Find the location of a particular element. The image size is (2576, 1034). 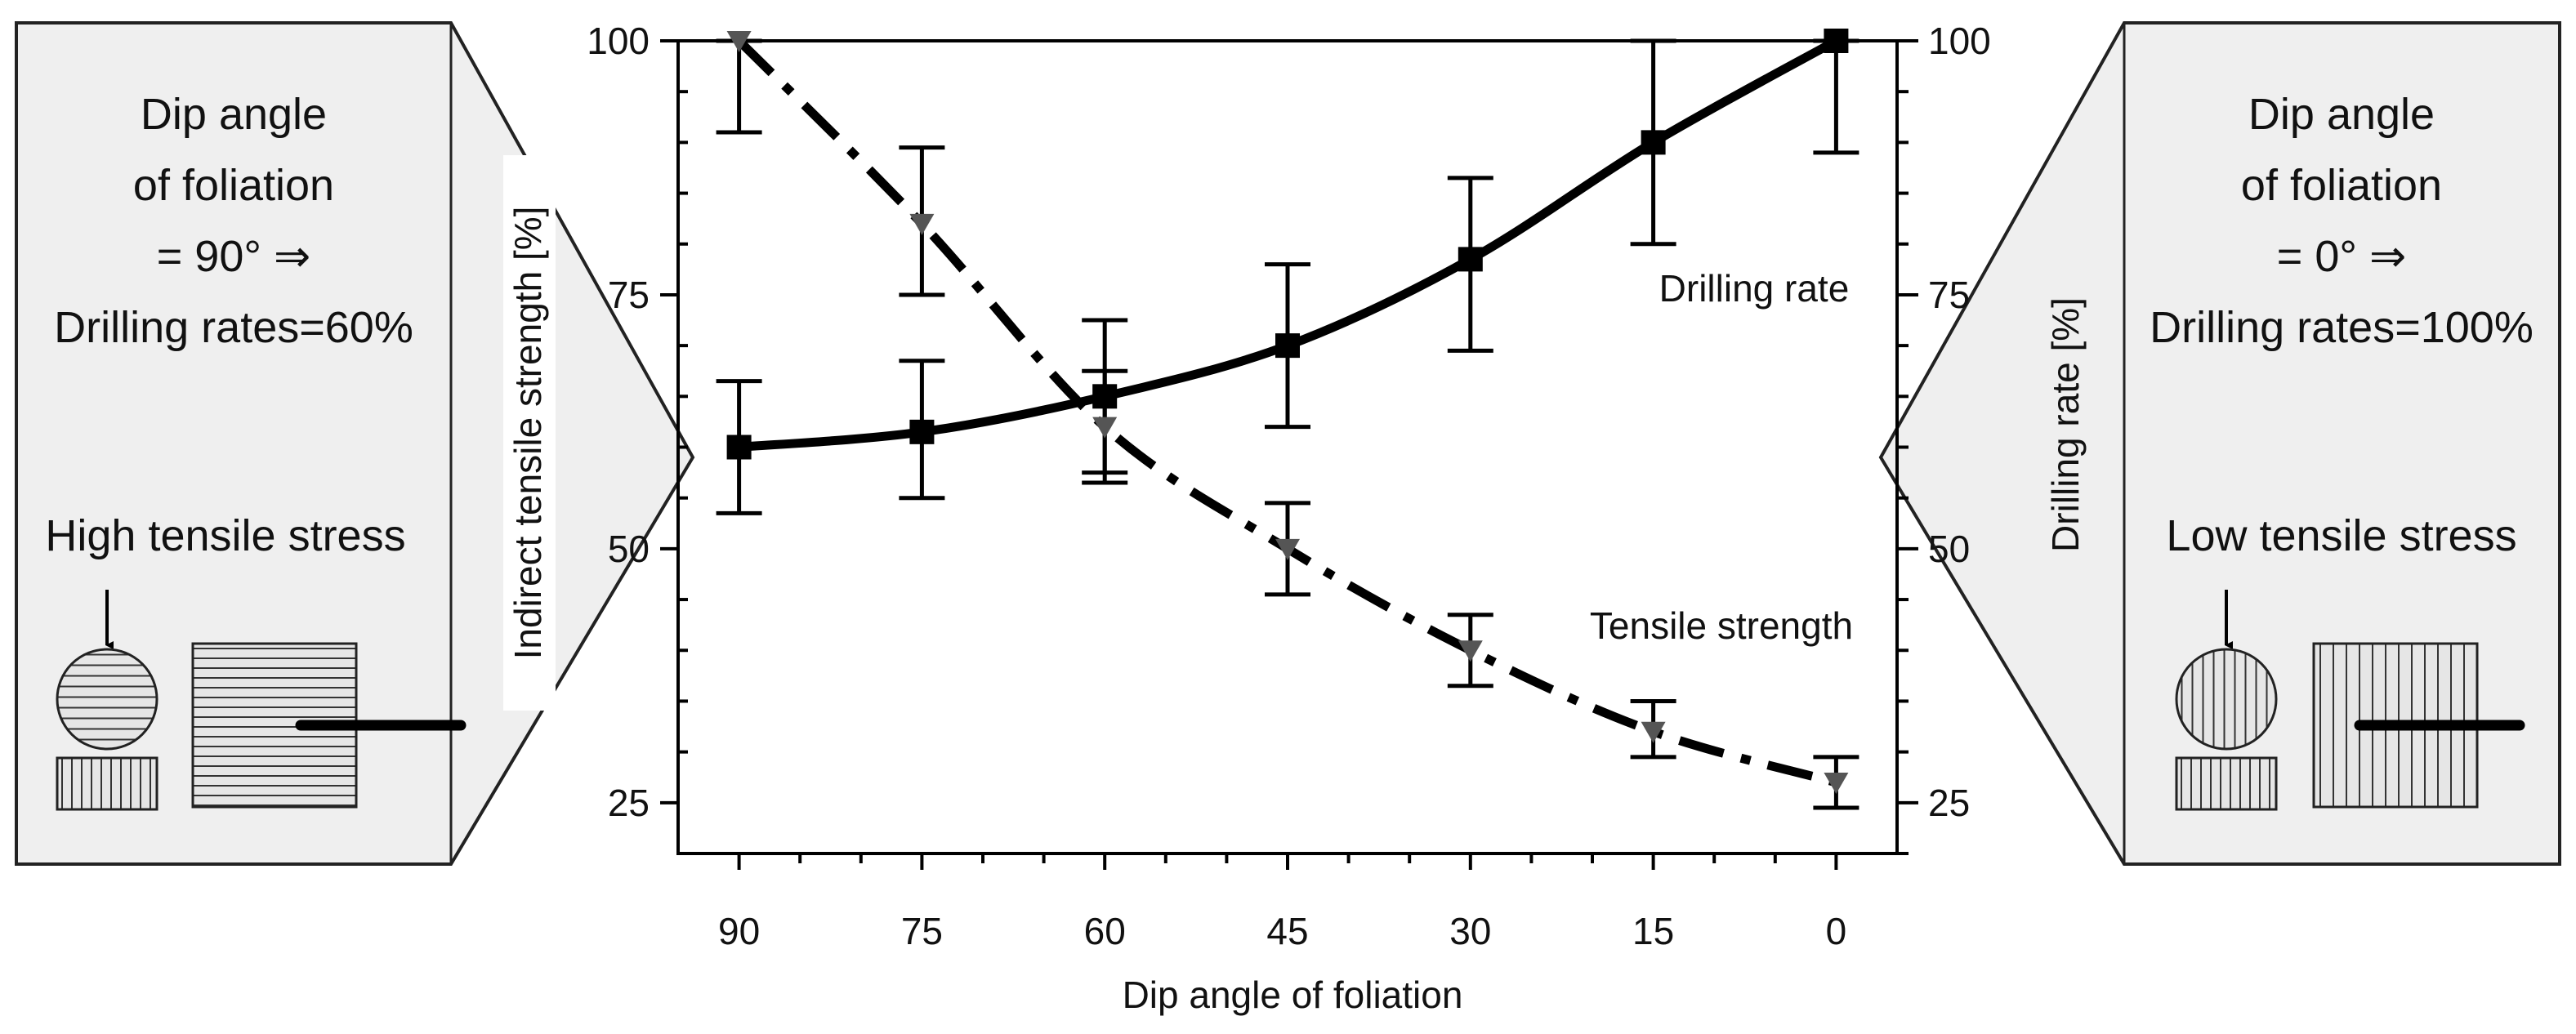

x-tick-label: 90 is located at coordinates (739, 931).